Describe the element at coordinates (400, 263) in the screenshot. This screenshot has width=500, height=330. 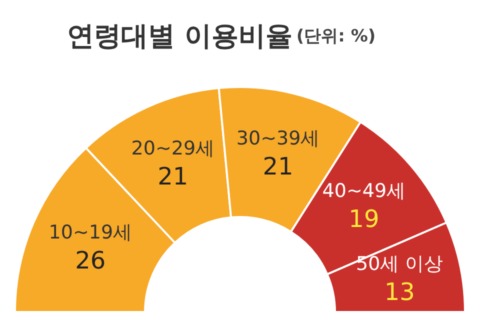
I see `slice-label: 50세 이상` at that location.